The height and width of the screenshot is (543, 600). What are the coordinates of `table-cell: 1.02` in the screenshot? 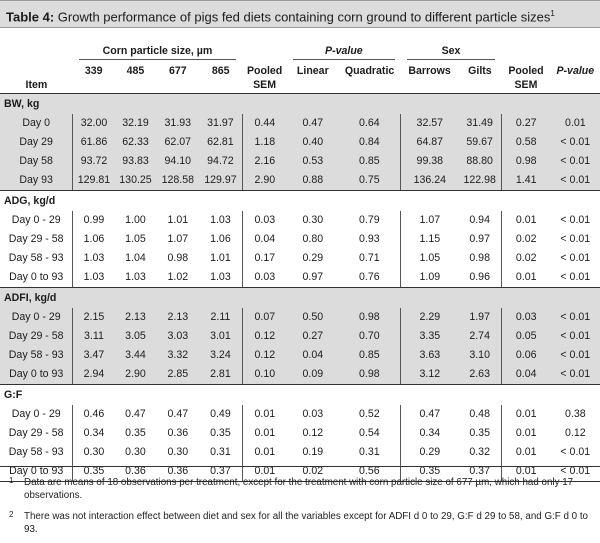 It's located at (178, 278).